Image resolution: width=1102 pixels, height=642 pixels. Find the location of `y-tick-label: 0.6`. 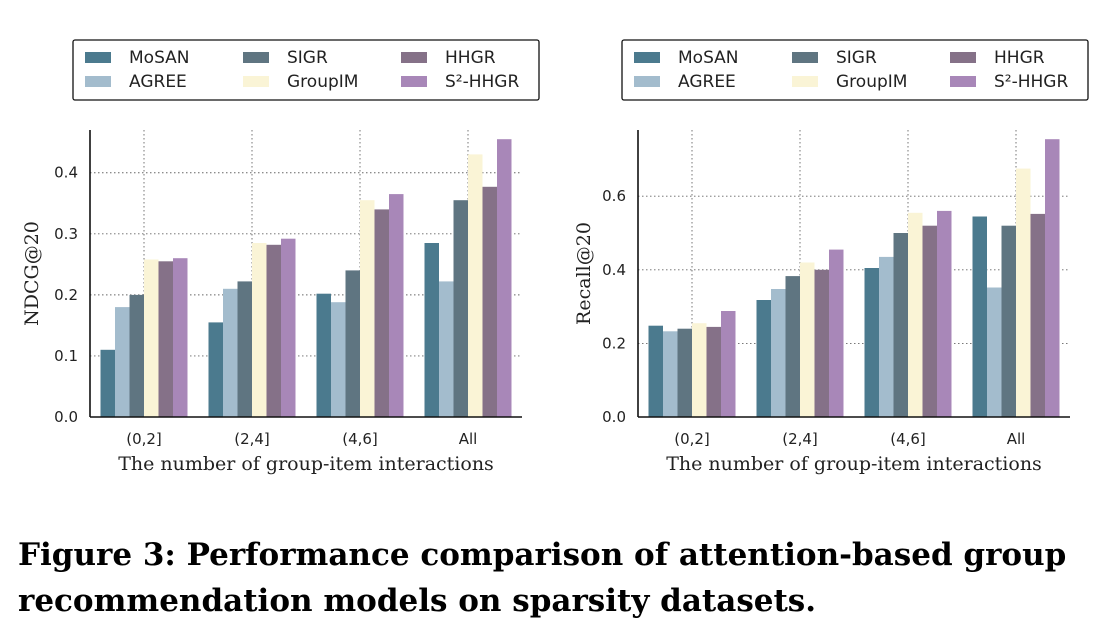

y-tick-label: 0.6 is located at coordinates (614, 196).